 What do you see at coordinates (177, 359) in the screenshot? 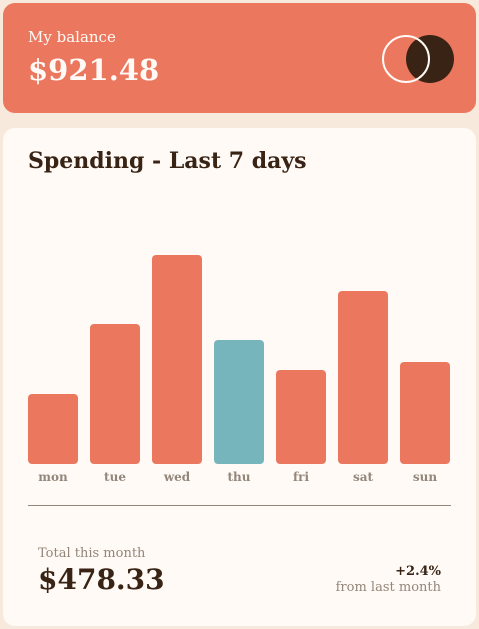
I see `bar-wed` at bounding box center [177, 359].